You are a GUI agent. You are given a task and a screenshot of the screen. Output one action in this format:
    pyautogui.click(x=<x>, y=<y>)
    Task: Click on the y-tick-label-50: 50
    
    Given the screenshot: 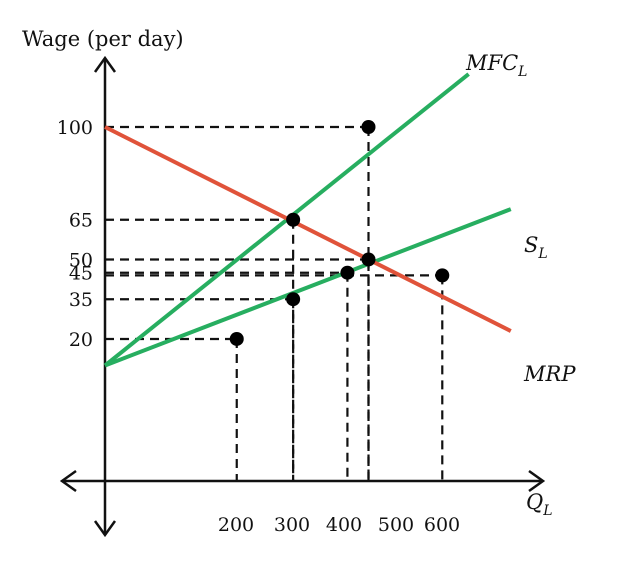 What is the action you would take?
    pyautogui.click(x=81, y=260)
    